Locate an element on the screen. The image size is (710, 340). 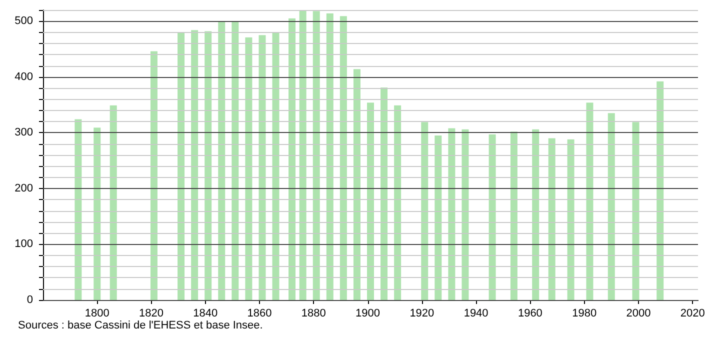
x-tick-label: 1820 is located at coordinates (151, 314).